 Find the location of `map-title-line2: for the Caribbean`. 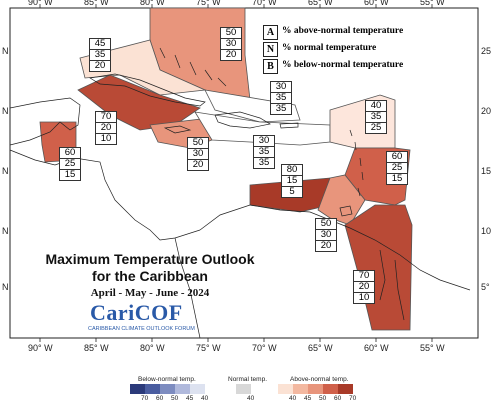

map-title-line2: for the Caribbean is located at coordinates (150, 276).